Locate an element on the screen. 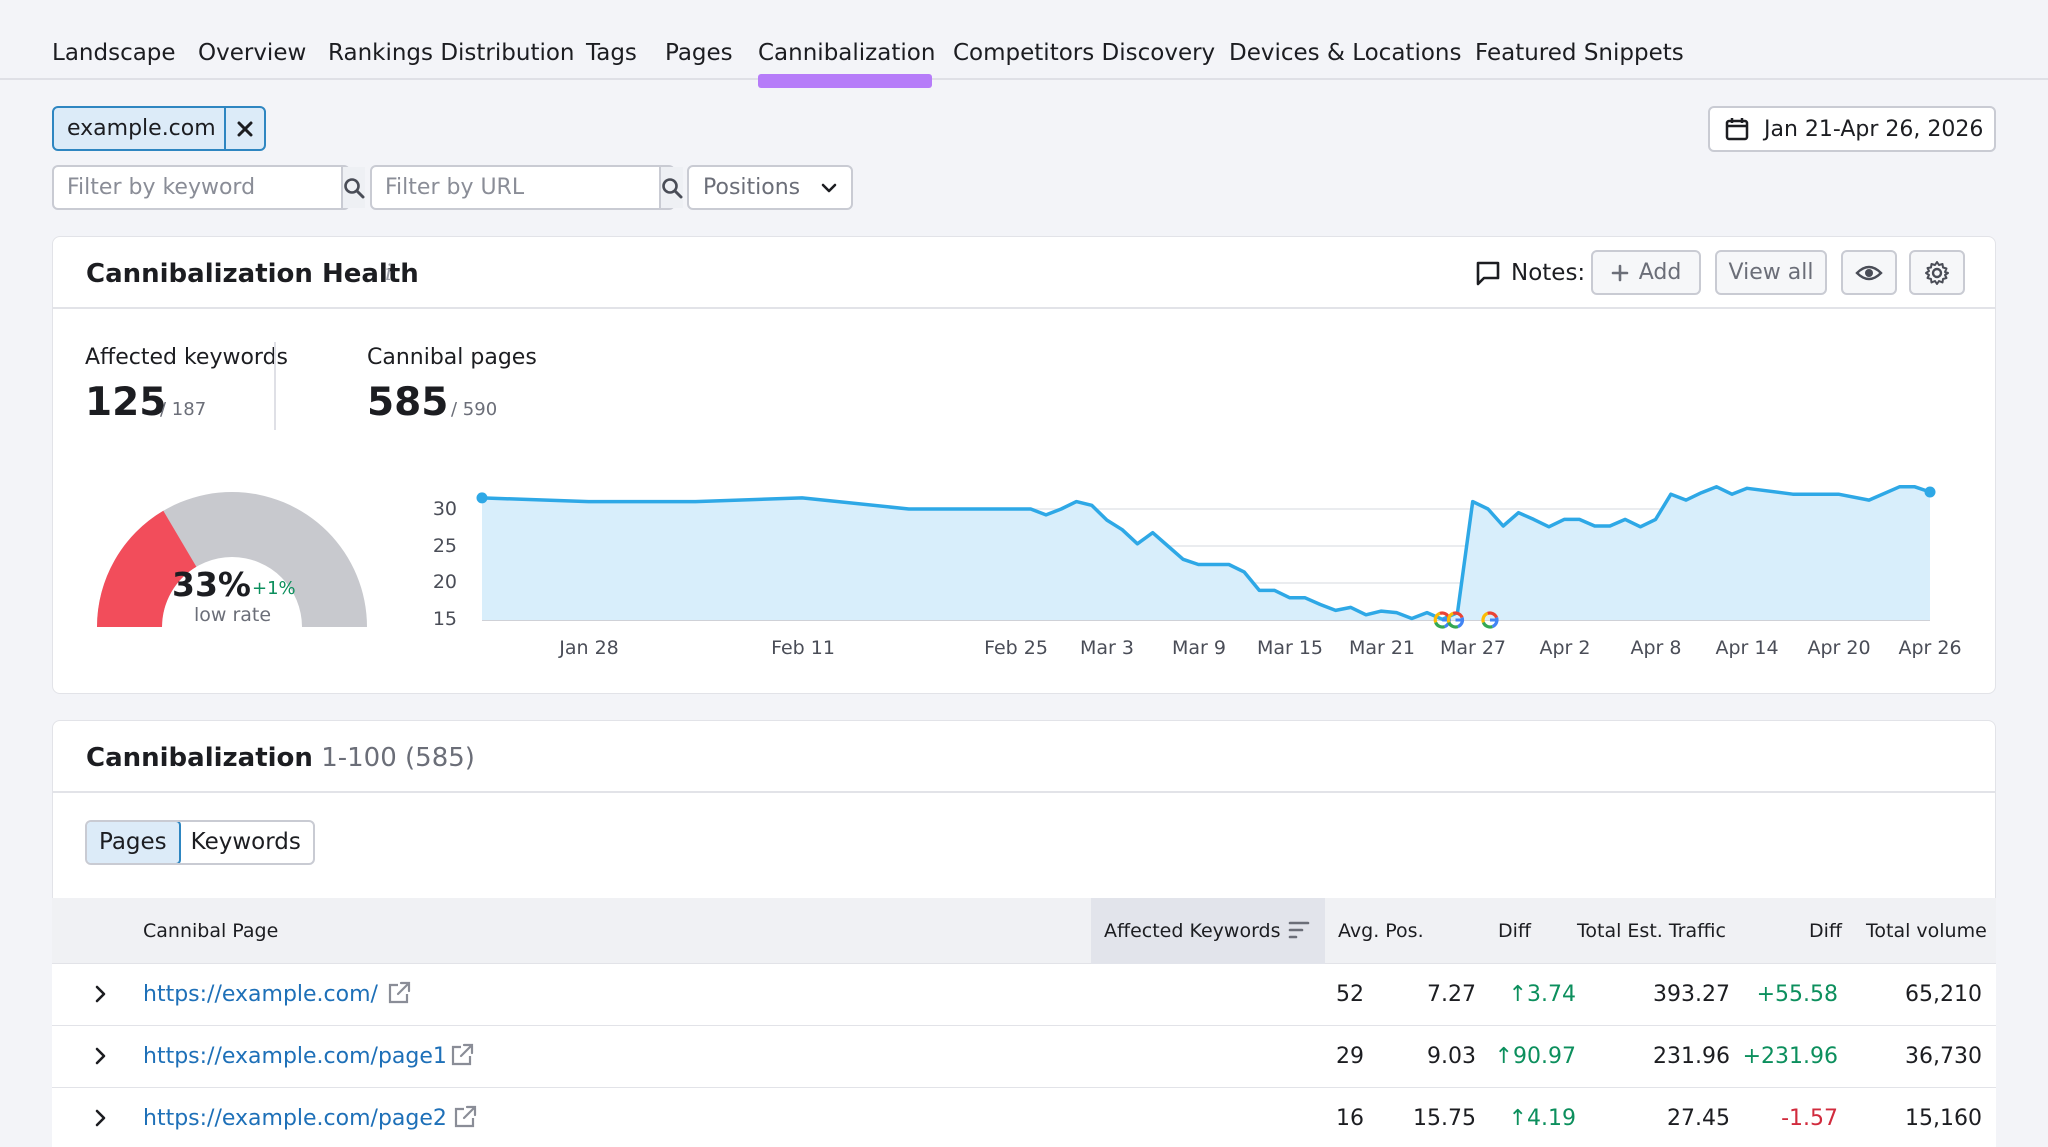 The width and height of the screenshot is (2048, 1147). tab-pages: Pages is located at coordinates (699, 53).